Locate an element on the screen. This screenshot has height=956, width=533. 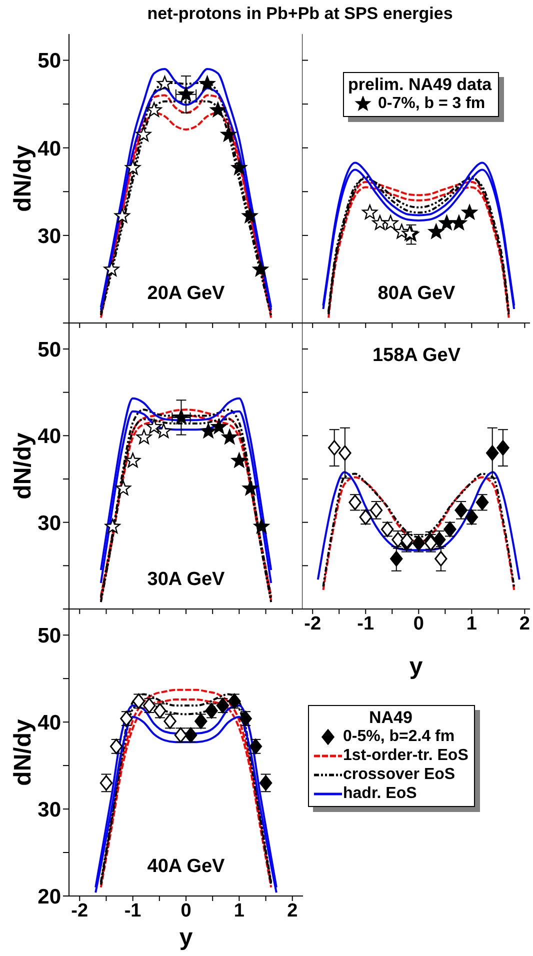
legend-title: prelim. NA49 data is located at coordinates (420, 84).